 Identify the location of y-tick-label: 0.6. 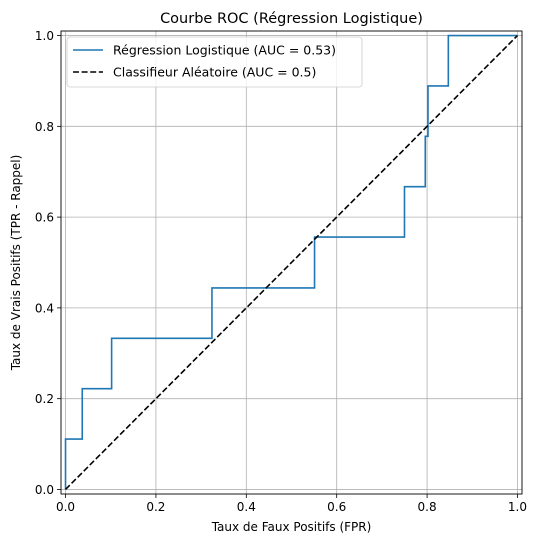
(44, 218).